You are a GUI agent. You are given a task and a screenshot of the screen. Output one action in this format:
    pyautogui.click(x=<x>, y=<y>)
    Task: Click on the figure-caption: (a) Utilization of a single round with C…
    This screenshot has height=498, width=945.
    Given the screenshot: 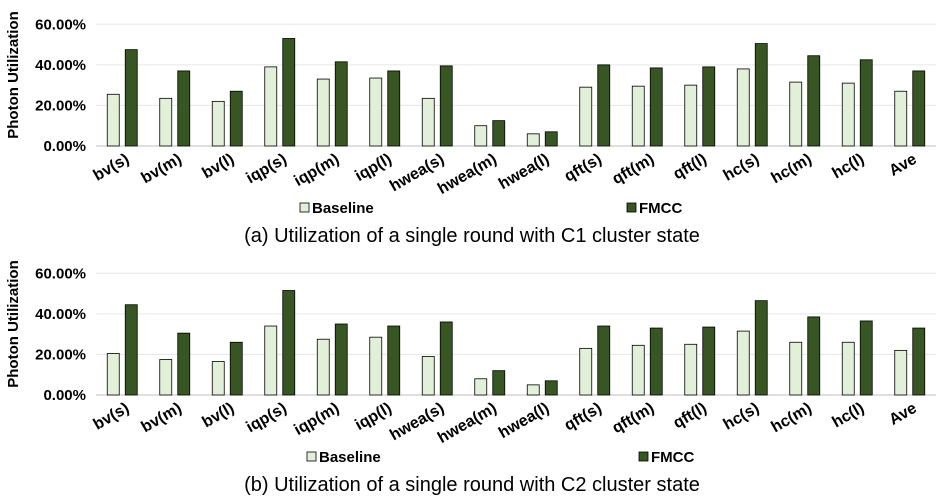 What is the action you would take?
    pyautogui.click(x=472, y=236)
    